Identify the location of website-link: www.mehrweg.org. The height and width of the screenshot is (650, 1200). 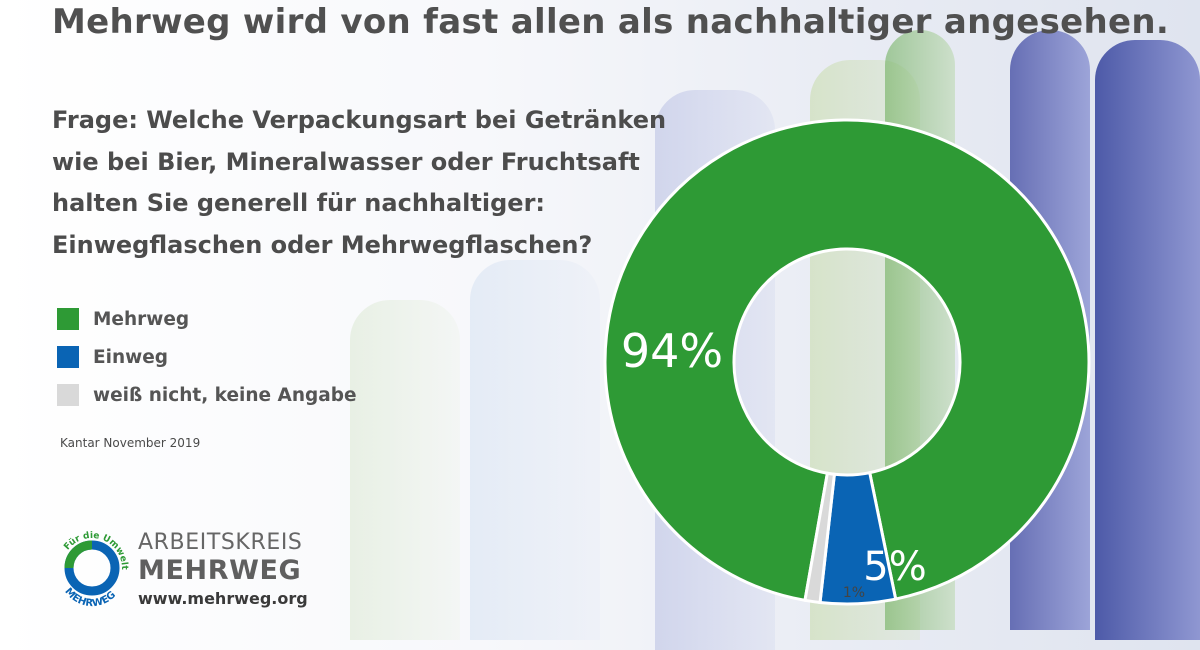
(223, 598).